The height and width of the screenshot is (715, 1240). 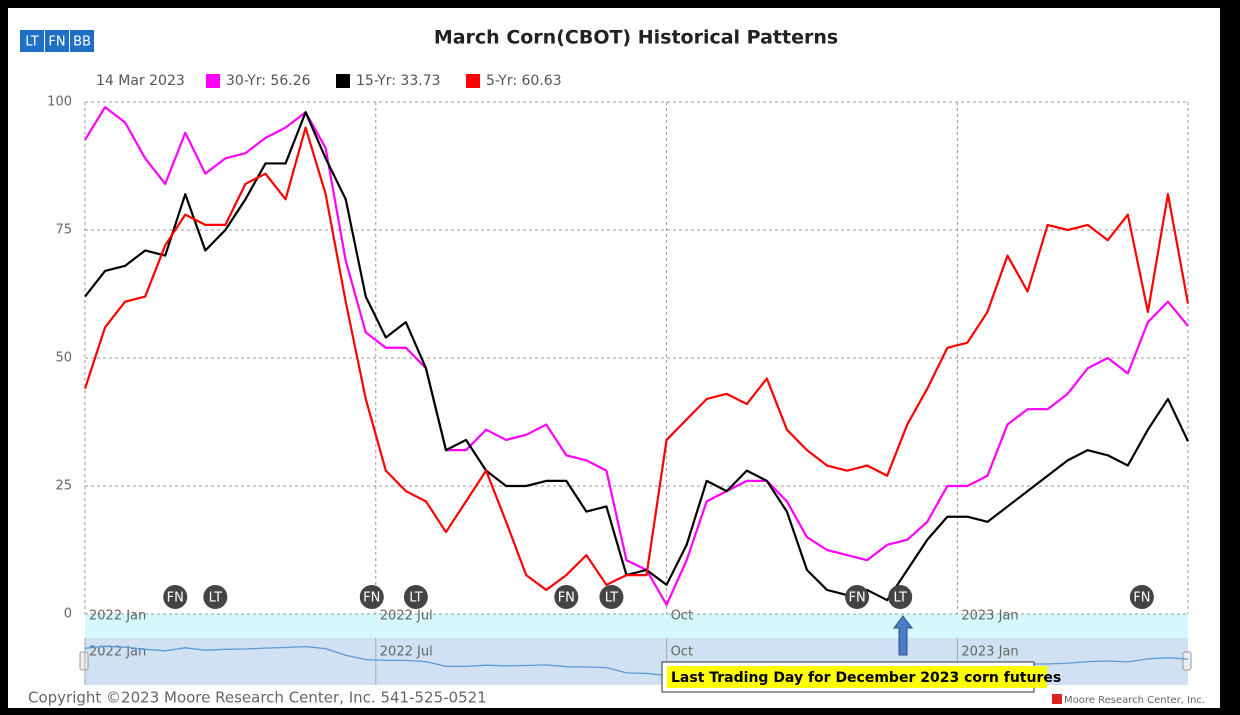 I want to click on annotation-arrow, so click(x=903, y=635).